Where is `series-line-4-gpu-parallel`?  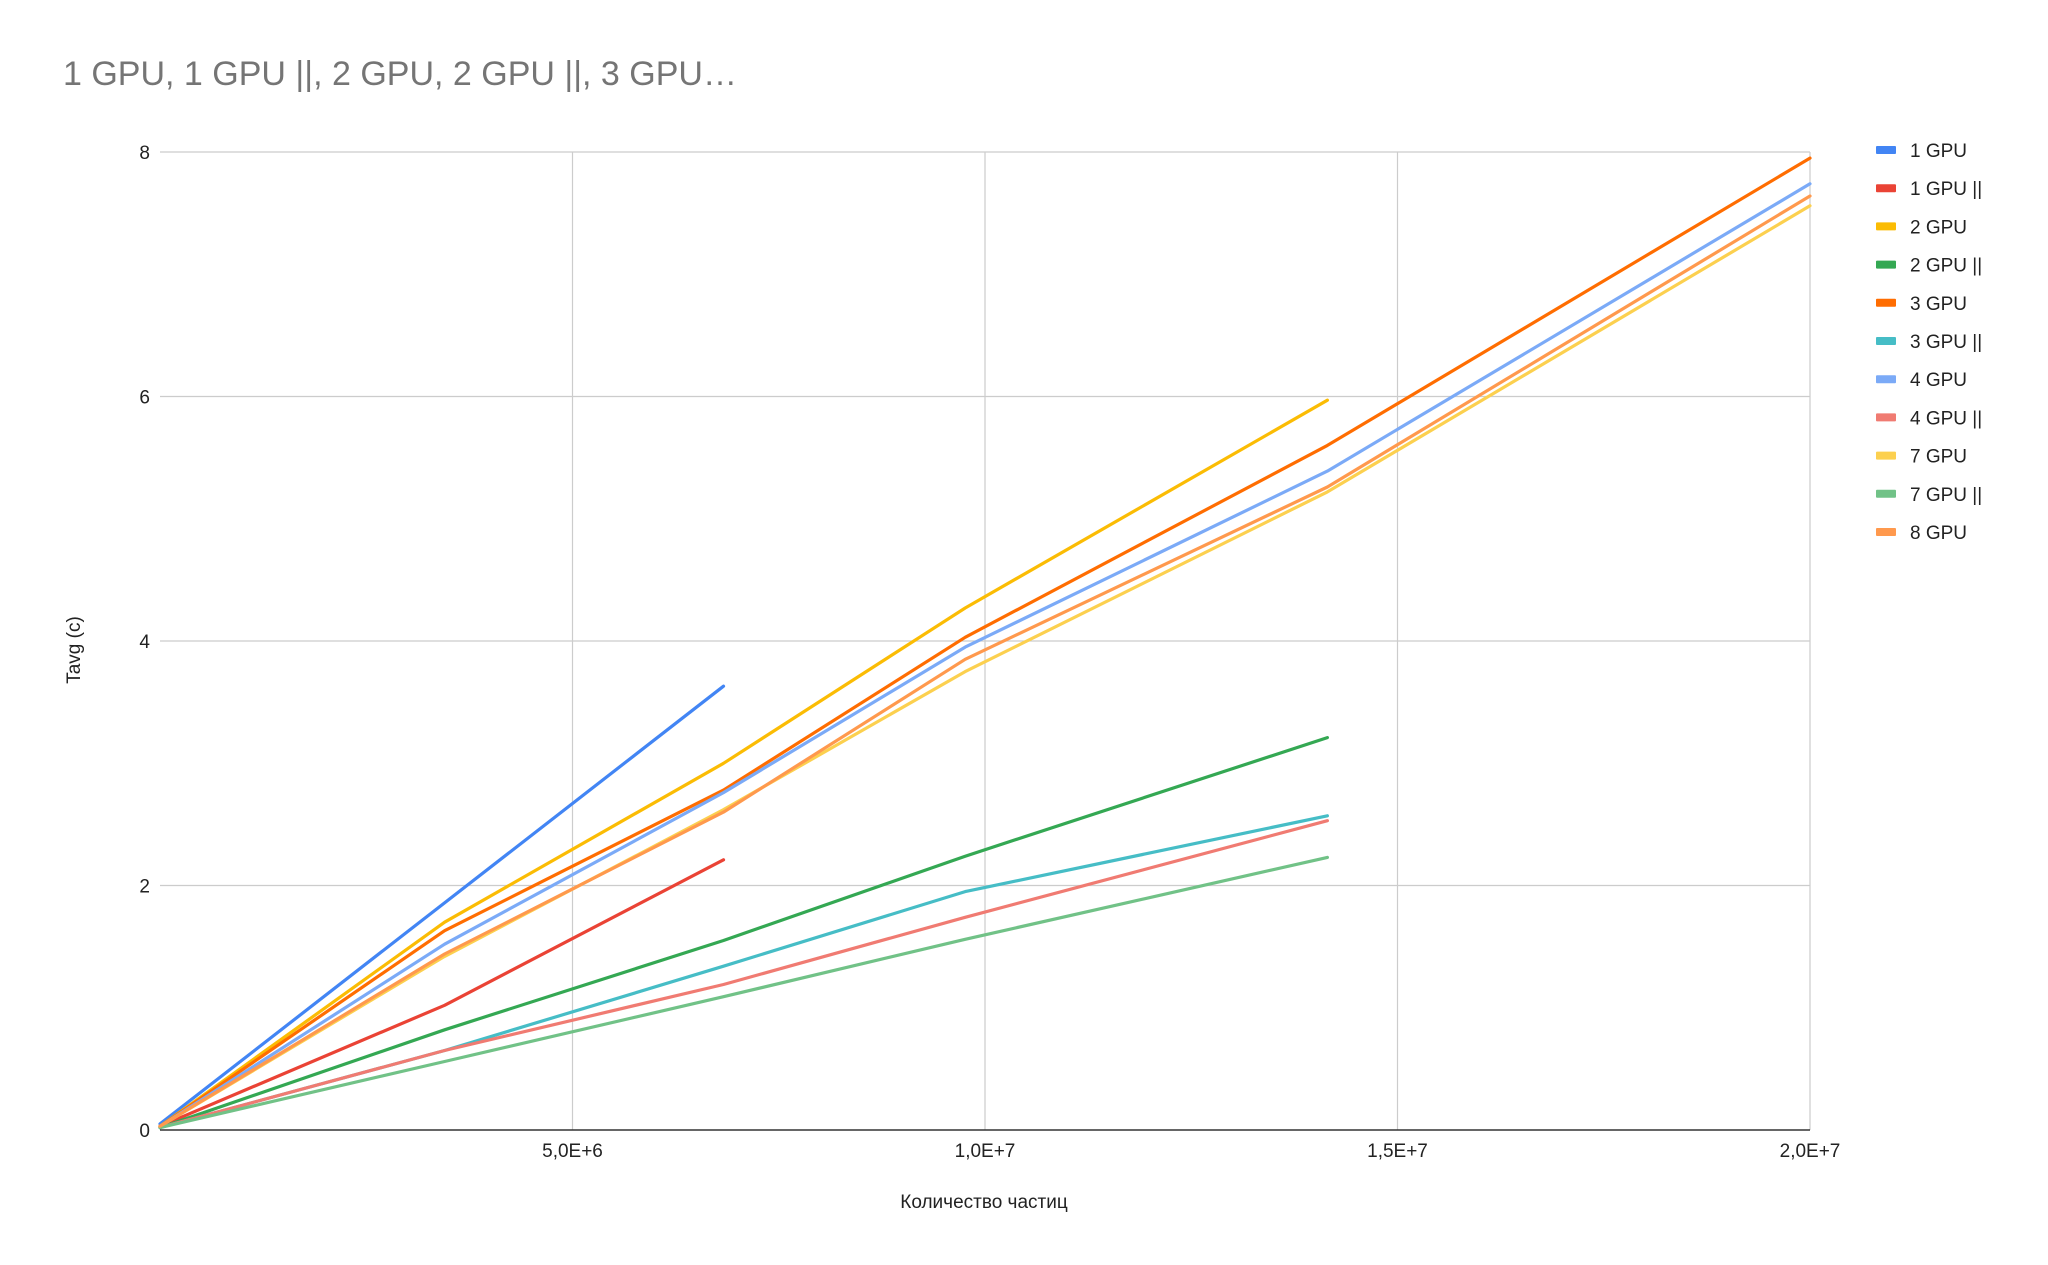 series-line-4-gpu-parallel is located at coordinates (744, 974).